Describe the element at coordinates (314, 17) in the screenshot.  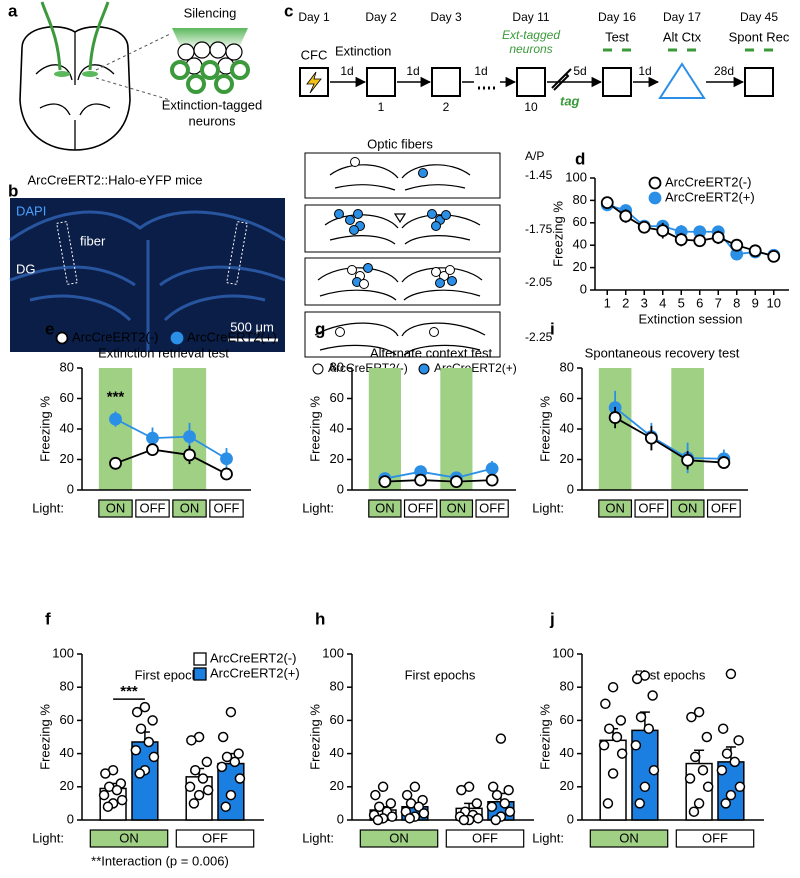
I see `day-label: Day 1` at that location.